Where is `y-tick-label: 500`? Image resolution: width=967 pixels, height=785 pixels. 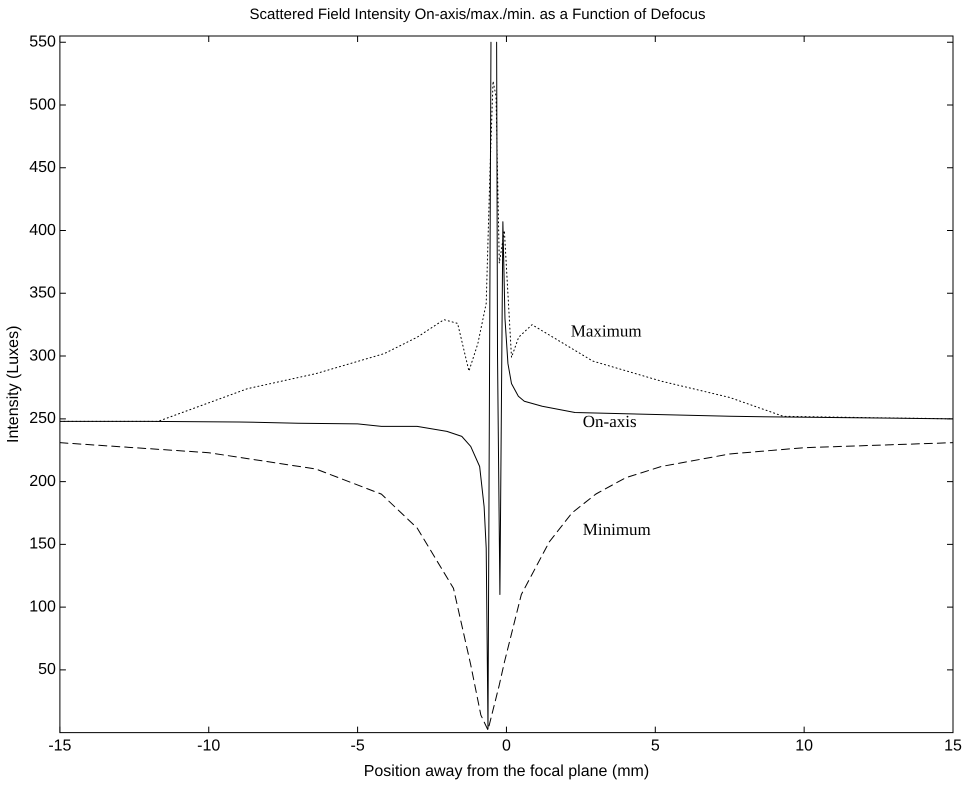 y-tick-label: 500 is located at coordinates (42, 105).